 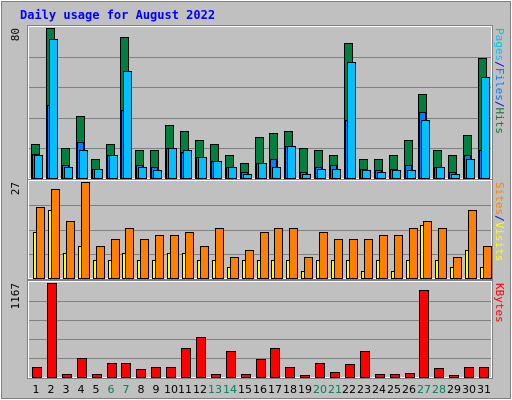 I want to click on panel-legend-label: Sites/Visits, so click(x=499, y=222).